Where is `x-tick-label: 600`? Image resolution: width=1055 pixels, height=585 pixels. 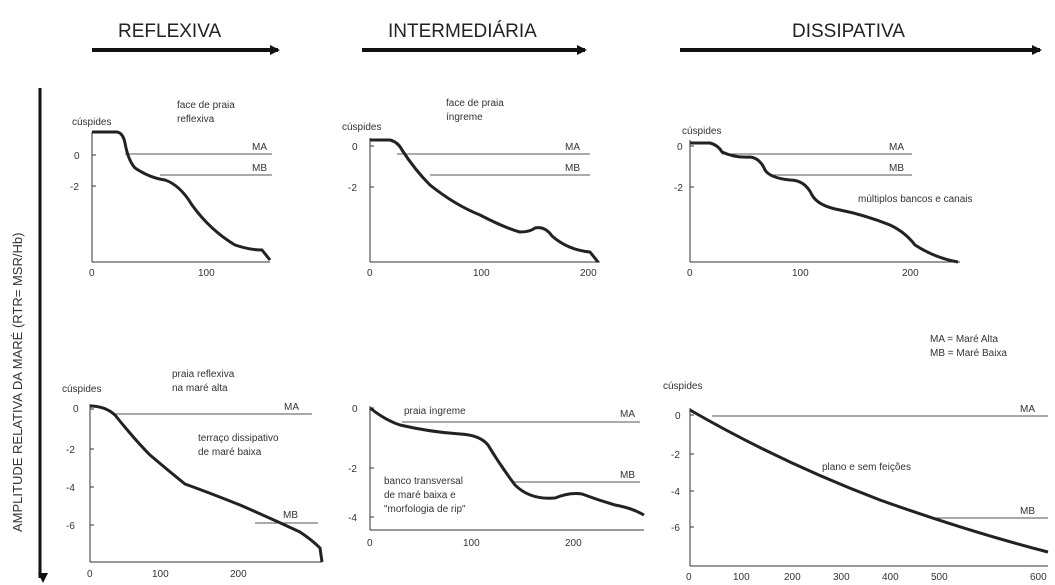
x-tick-label: 600 is located at coordinates (1038, 577).